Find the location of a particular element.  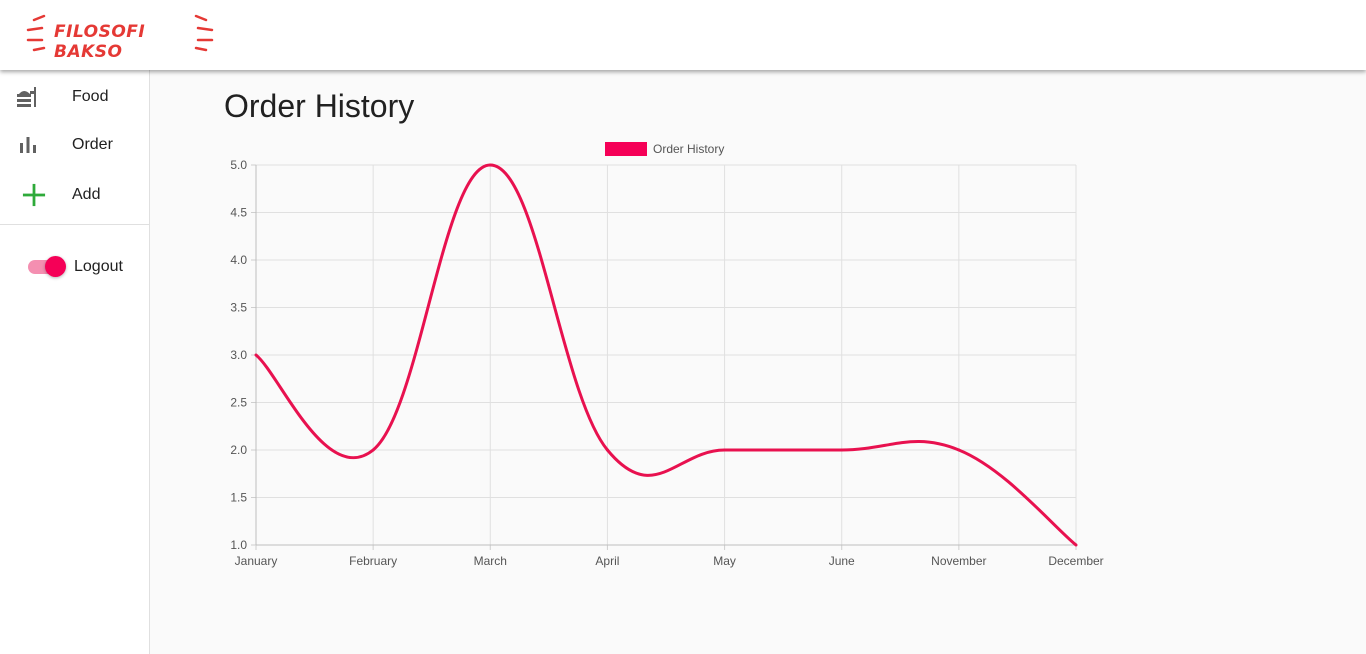

logo-rays-icon is located at coordinates (120, 33).